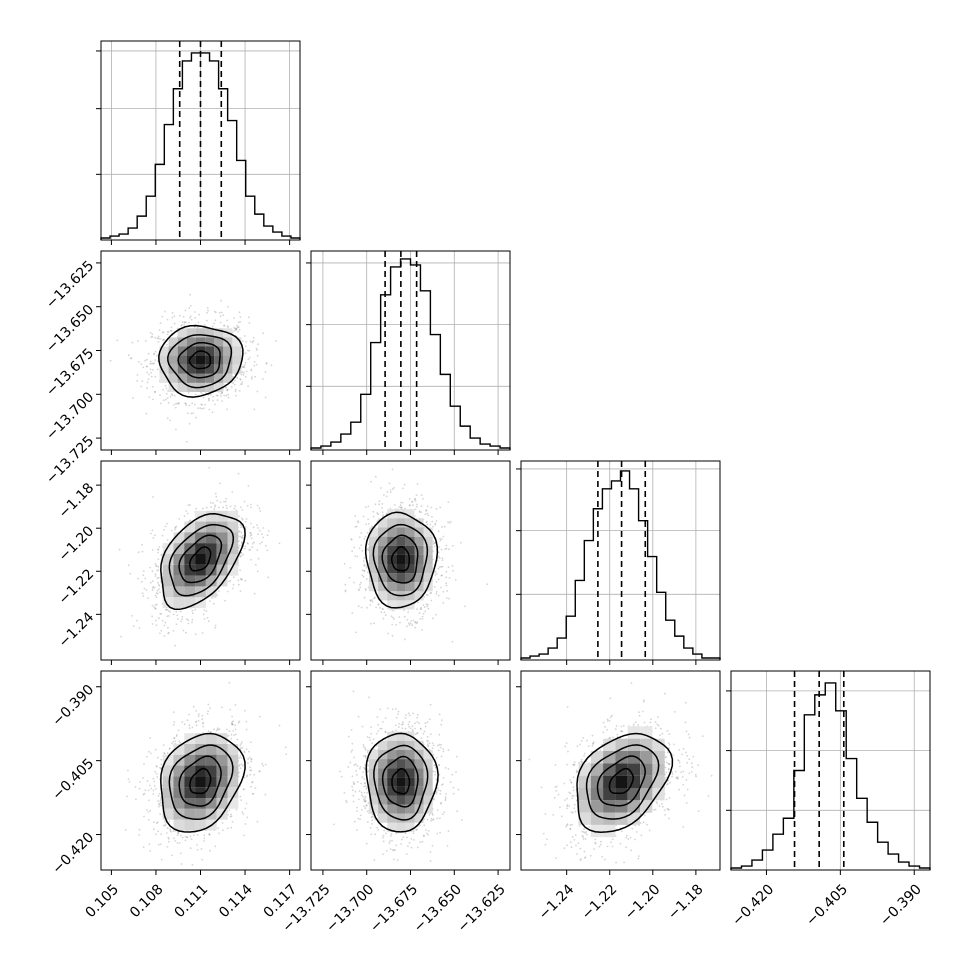 The image size is (970, 970). Describe the element at coordinates (686, 902) in the screenshot. I see `x-tick-label: −1.18` at that location.